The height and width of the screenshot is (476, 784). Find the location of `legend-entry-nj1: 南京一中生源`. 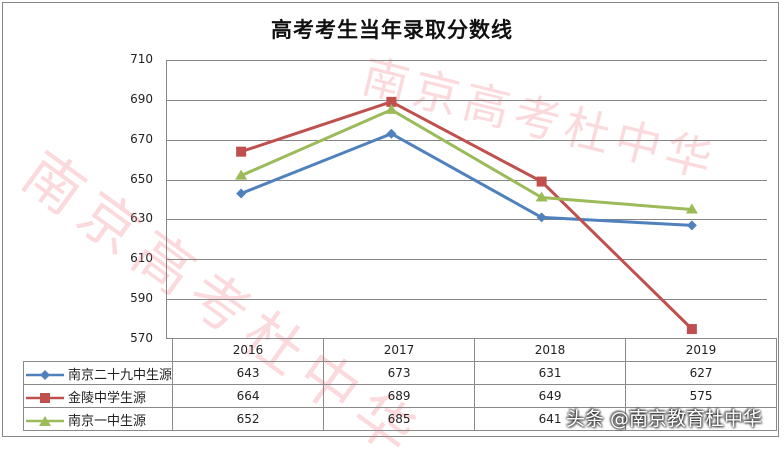

legend-entry-nj1: 南京一中生源 is located at coordinates (98, 419).